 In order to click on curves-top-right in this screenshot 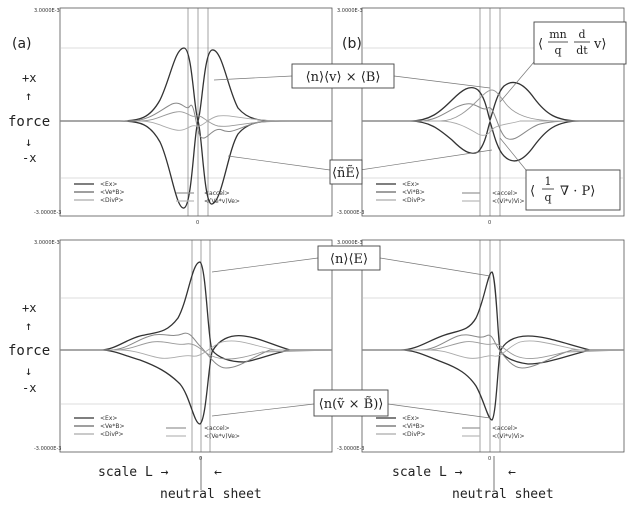, I will do `click(493, 121)`.